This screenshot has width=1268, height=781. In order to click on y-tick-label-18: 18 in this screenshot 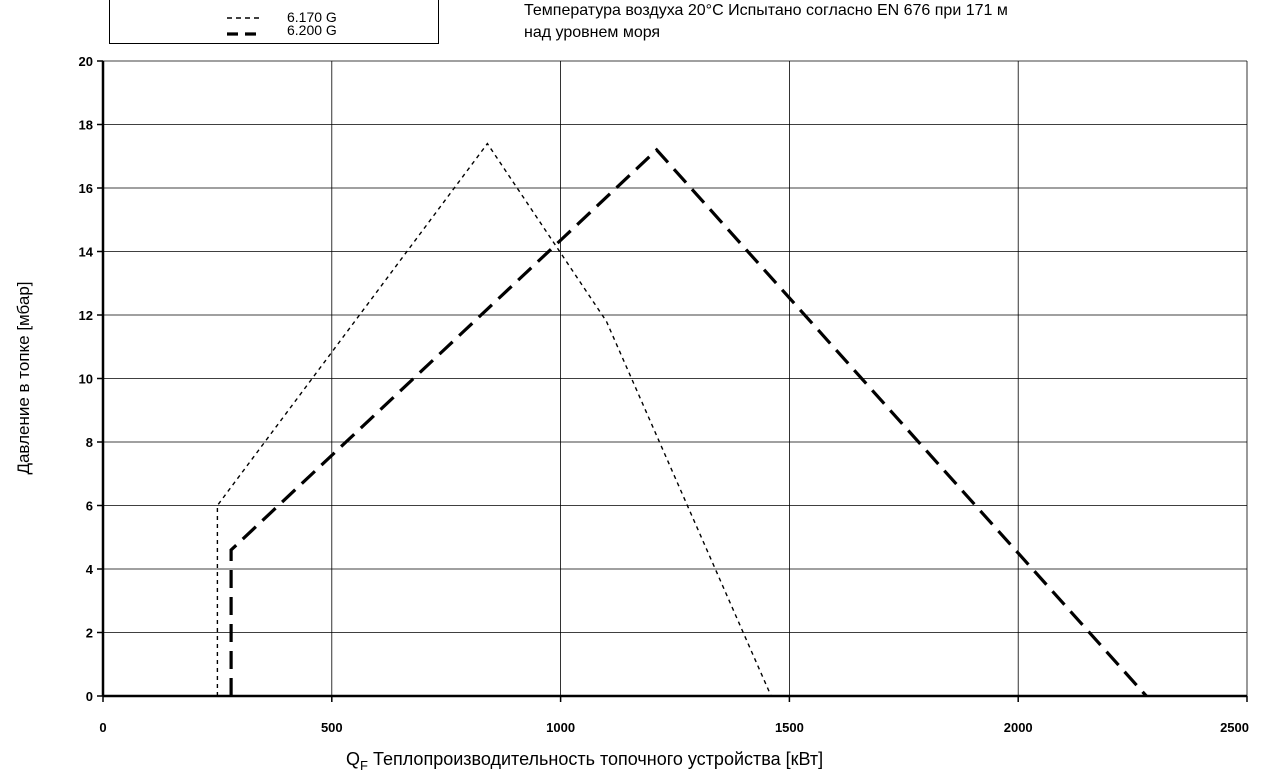, I will do `click(86, 125)`.